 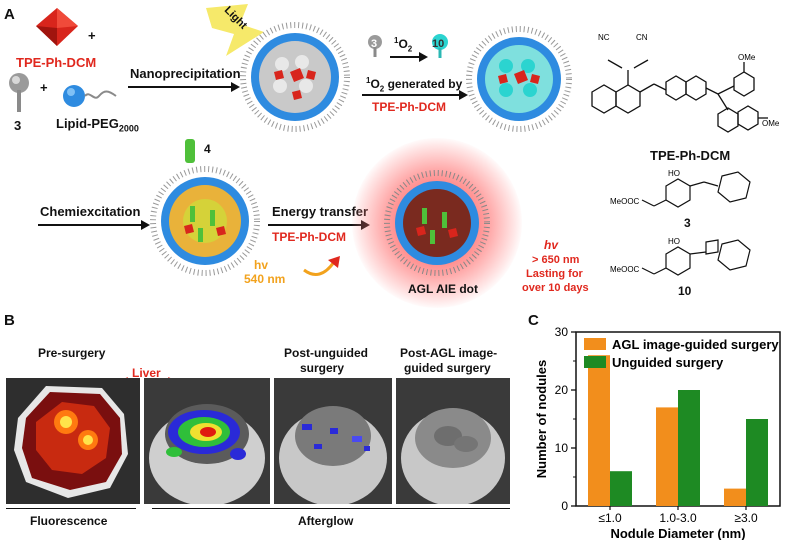 I want to click on compound-4-number: 4, so click(x=207, y=149).